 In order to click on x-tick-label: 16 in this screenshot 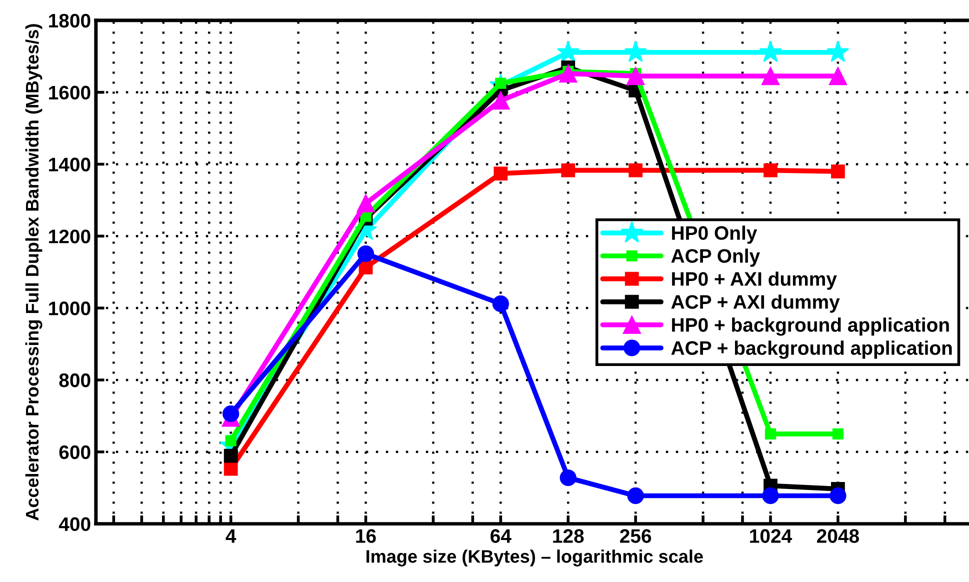, I will do `click(366, 536)`.